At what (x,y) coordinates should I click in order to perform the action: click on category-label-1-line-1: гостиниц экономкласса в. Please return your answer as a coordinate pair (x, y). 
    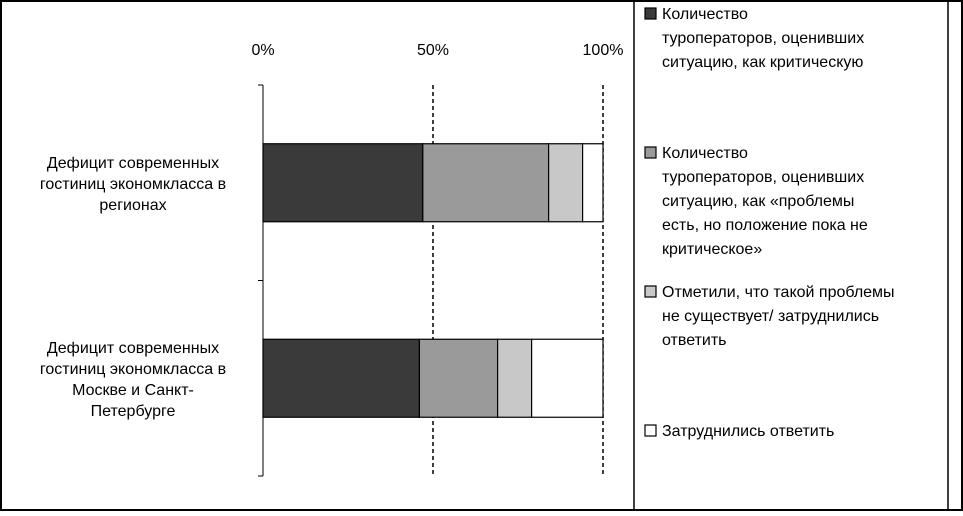
    Looking at the image, I should click on (133, 369).